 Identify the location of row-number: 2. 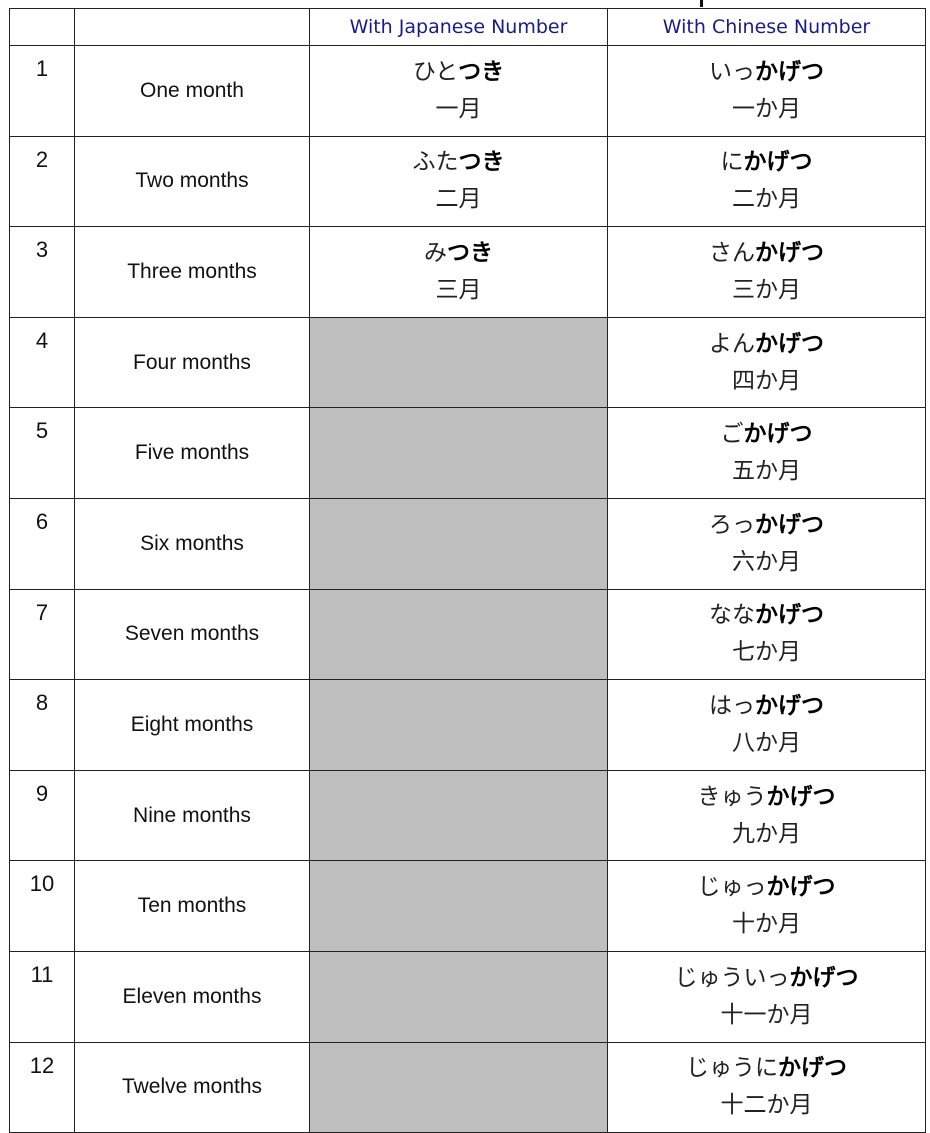
(42, 181).